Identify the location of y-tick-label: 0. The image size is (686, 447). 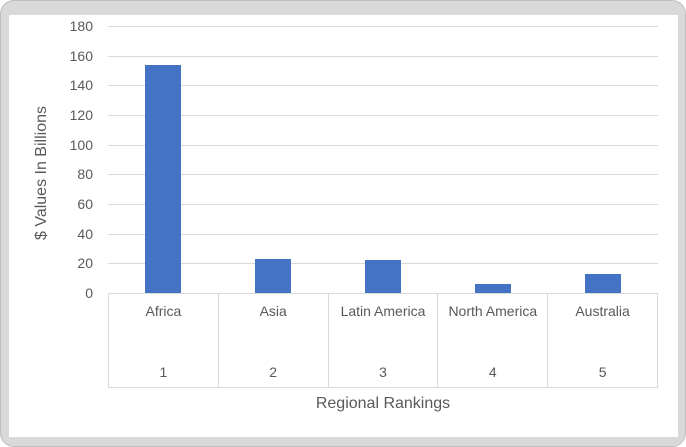
(89, 293).